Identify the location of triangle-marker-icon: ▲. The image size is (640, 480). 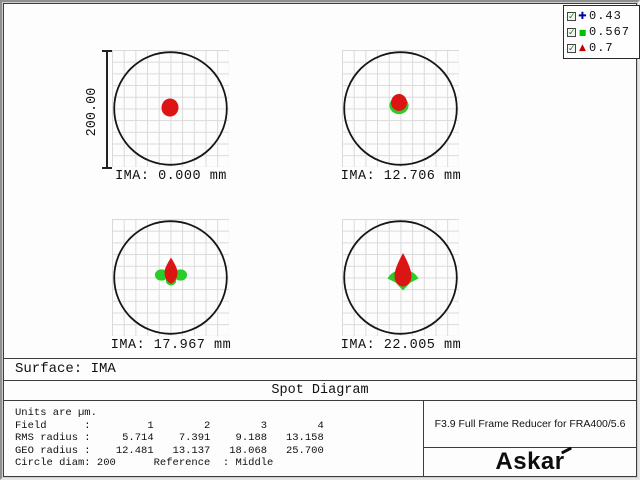
(582, 48).